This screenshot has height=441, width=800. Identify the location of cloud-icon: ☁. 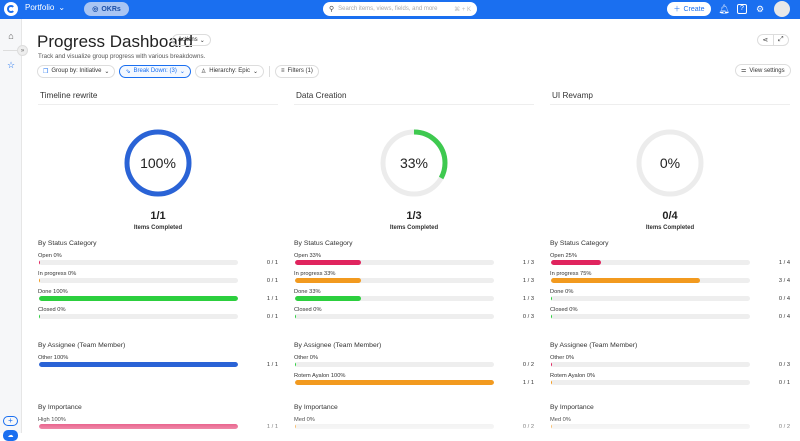
(10, 435).